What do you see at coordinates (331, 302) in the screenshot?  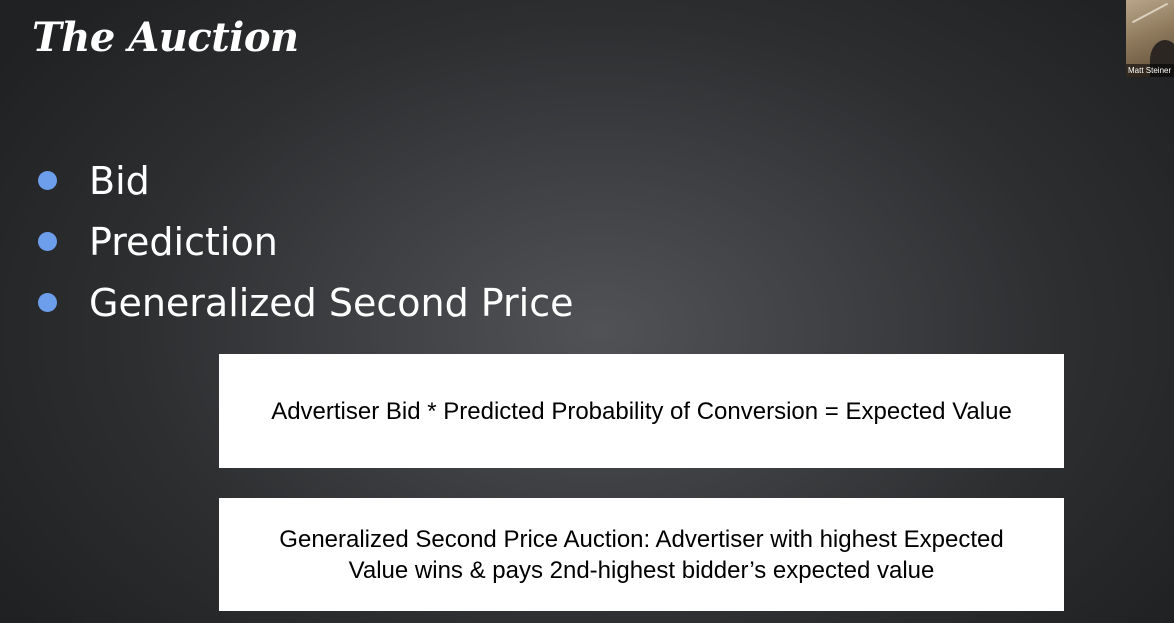 I see `bullet-text: Generalized Second Price` at bounding box center [331, 302].